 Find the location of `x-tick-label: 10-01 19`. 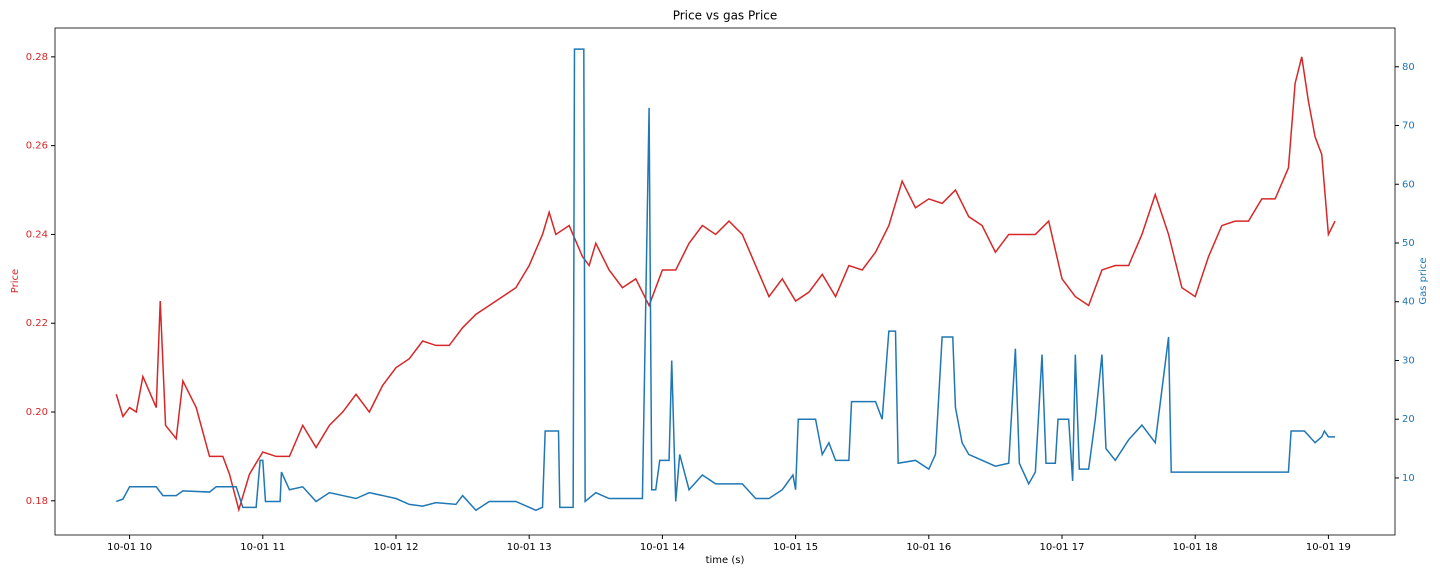

x-tick-label: 10-01 19 is located at coordinates (1328, 547).